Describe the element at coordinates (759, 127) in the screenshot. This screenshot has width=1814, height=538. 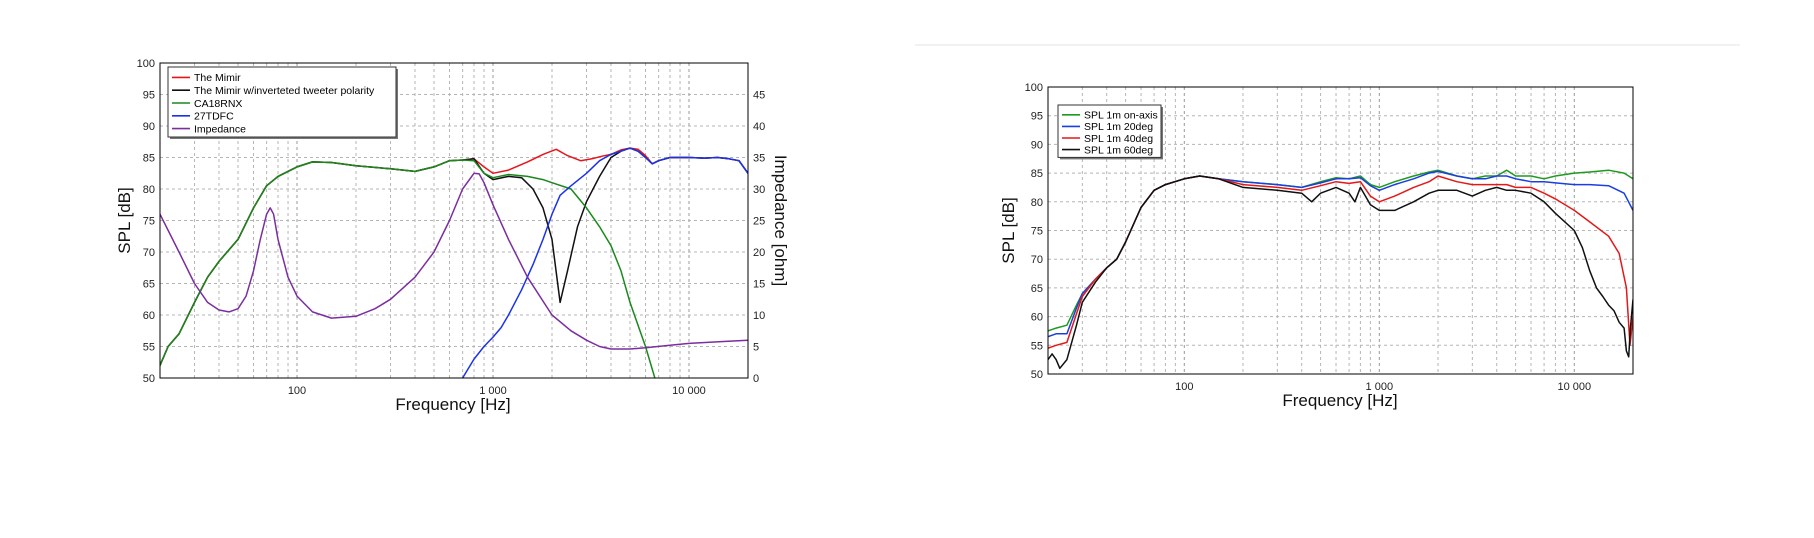
I see `y2-tick-label: 40` at that location.